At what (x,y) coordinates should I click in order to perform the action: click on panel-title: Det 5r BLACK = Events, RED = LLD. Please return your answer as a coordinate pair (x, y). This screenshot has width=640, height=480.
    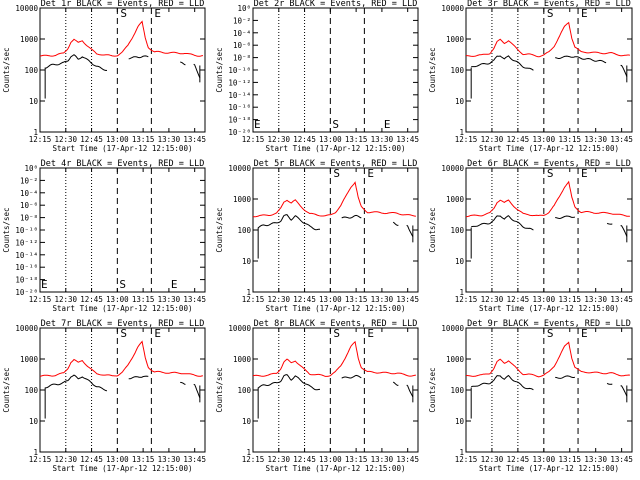
    Looking at the image, I should click on (336, 164).